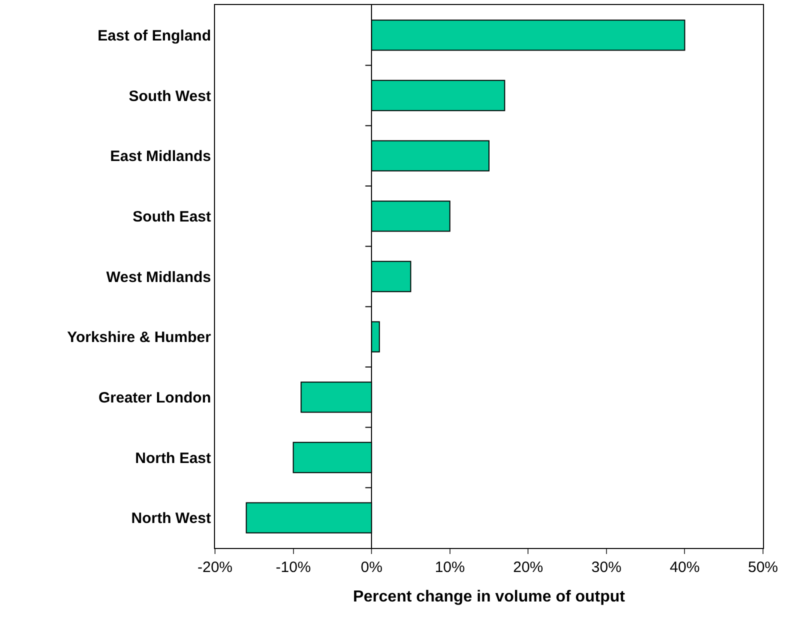  I want to click on y-tick-label: East Midlands, so click(160, 157).